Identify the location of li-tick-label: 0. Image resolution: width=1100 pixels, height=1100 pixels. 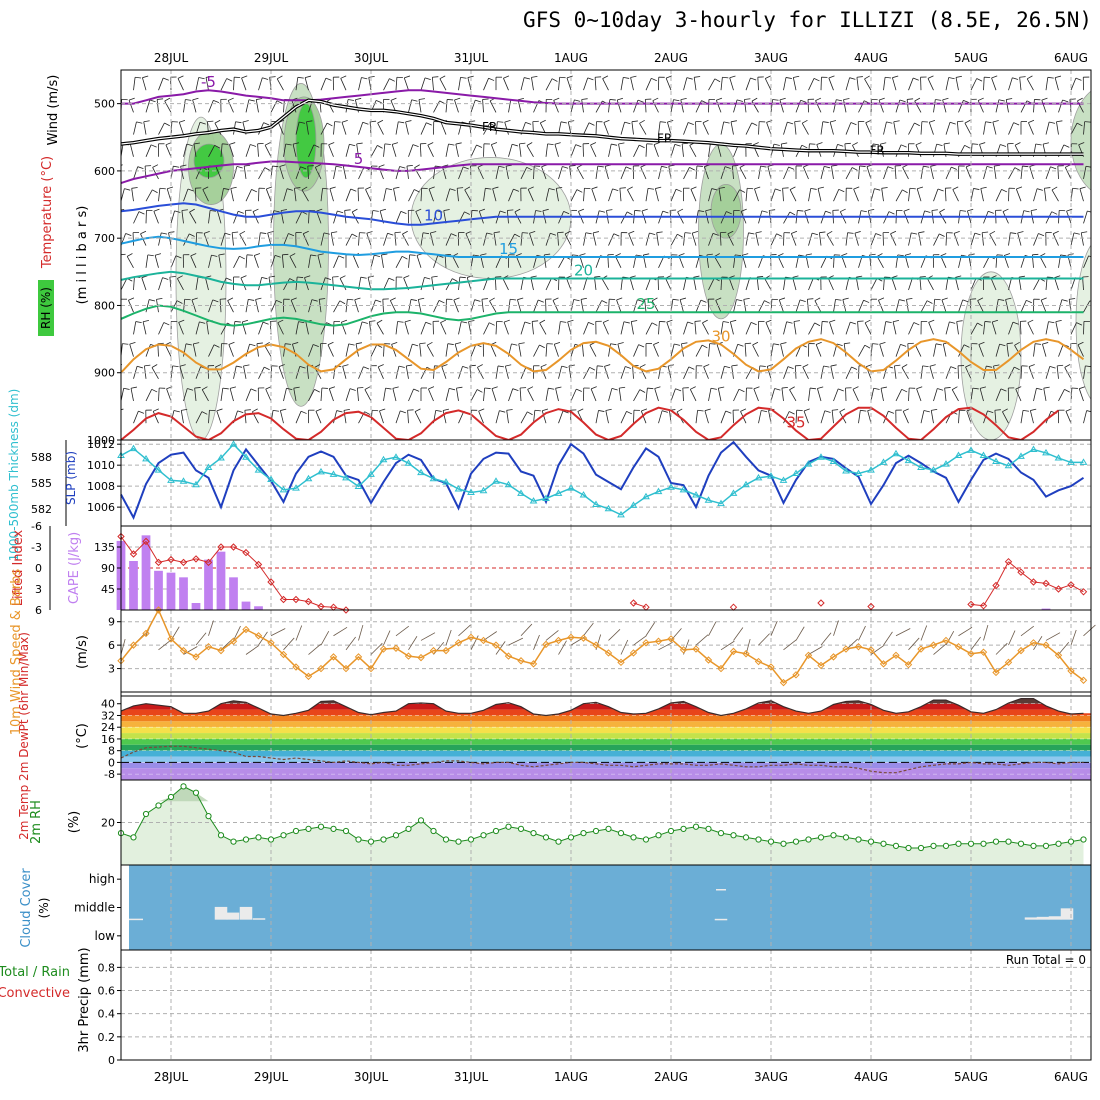
(38, 568).